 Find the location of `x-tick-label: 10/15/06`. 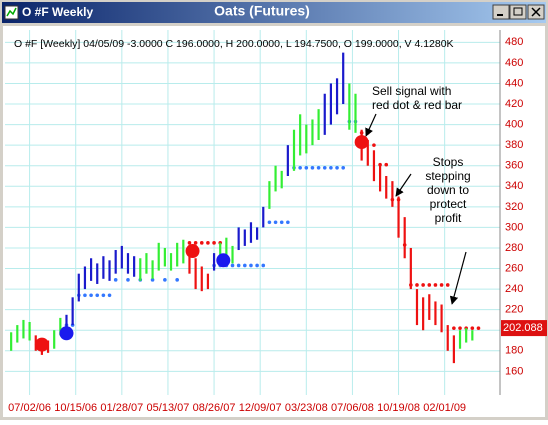

x-tick-label: 10/15/06 is located at coordinates (75, 408).